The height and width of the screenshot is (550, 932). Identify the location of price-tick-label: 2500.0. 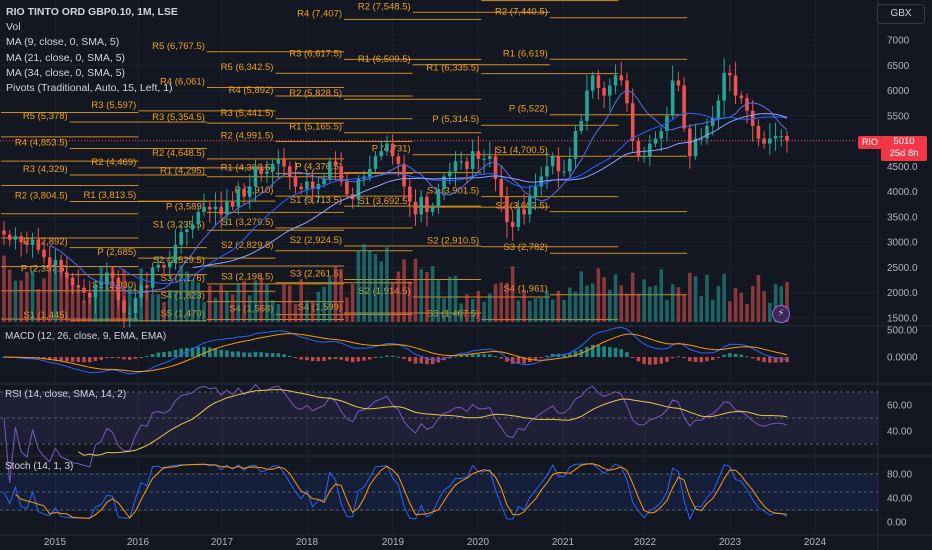
(902, 268).